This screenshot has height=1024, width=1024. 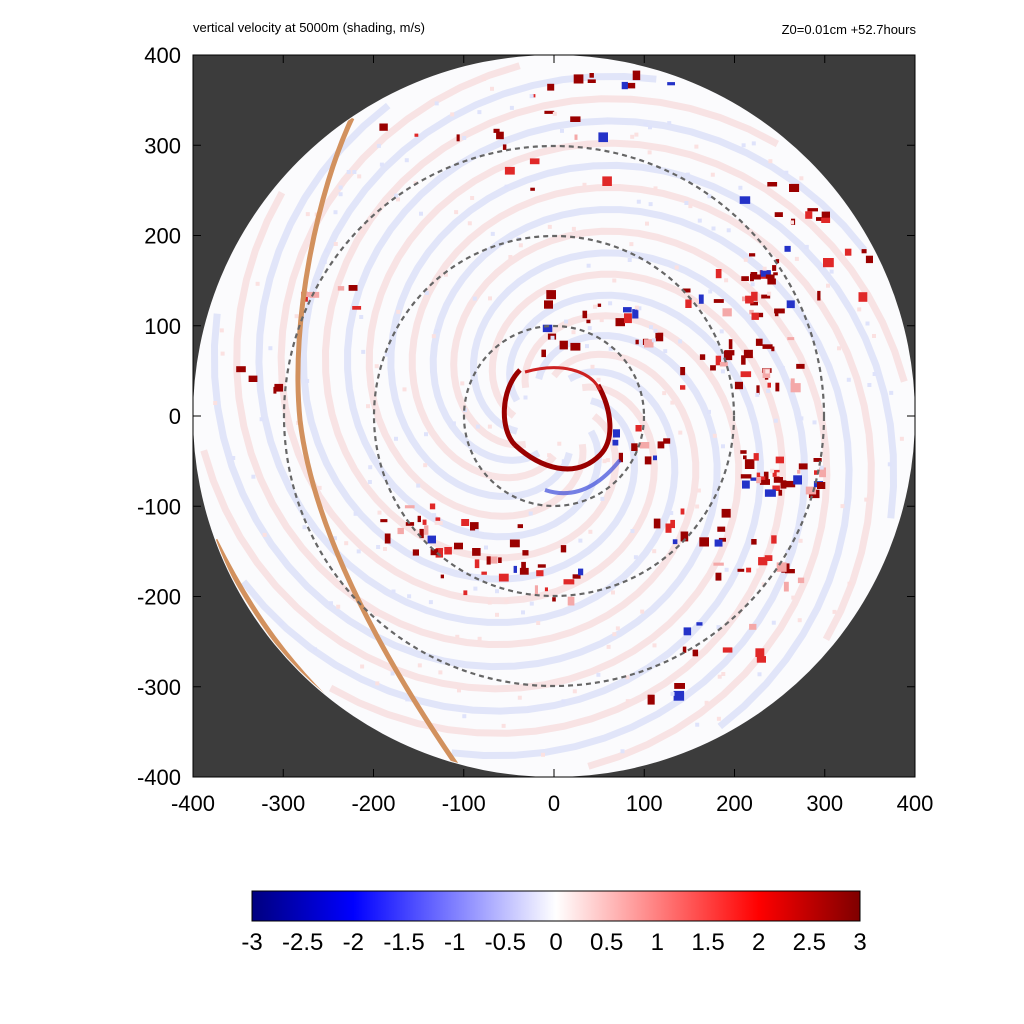 I want to click on colorbar-tick-label: 2, so click(x=758, y=942).